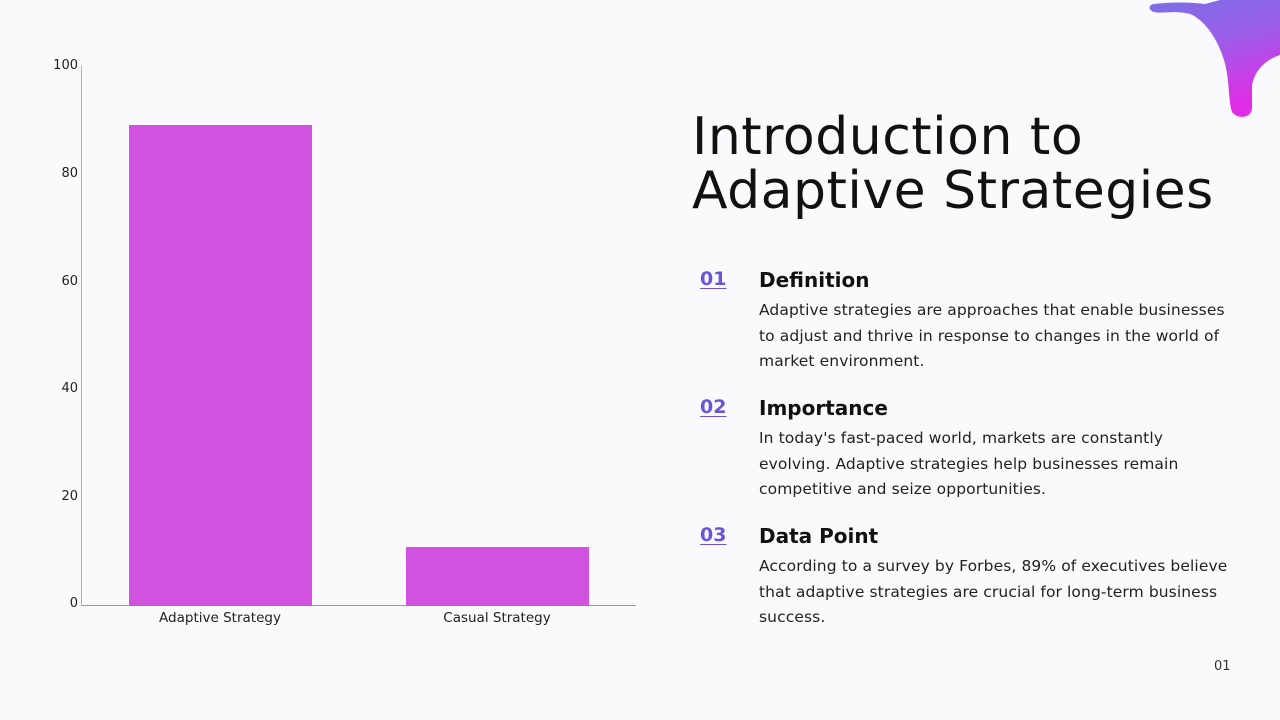 The width and height of the screenshot is (1280, 720). I want to click on page-number: 01, so click(1222, 666).